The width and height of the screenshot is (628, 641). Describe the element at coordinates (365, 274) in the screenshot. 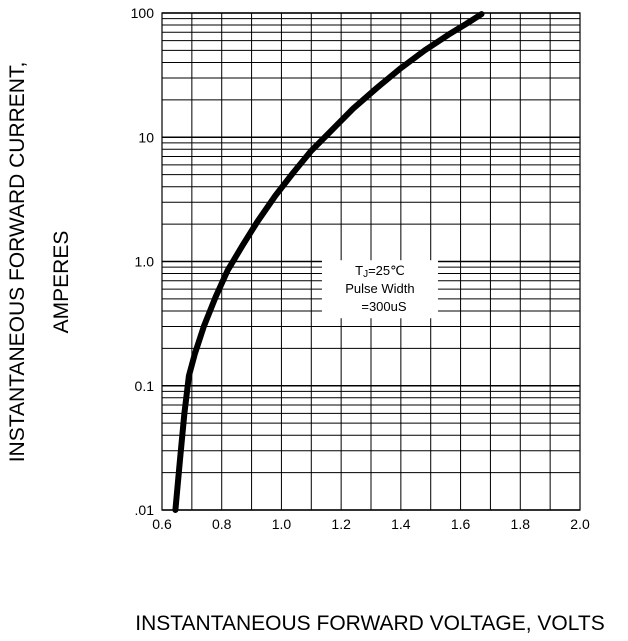

I see `annotation-tj-sub: J` at that location.